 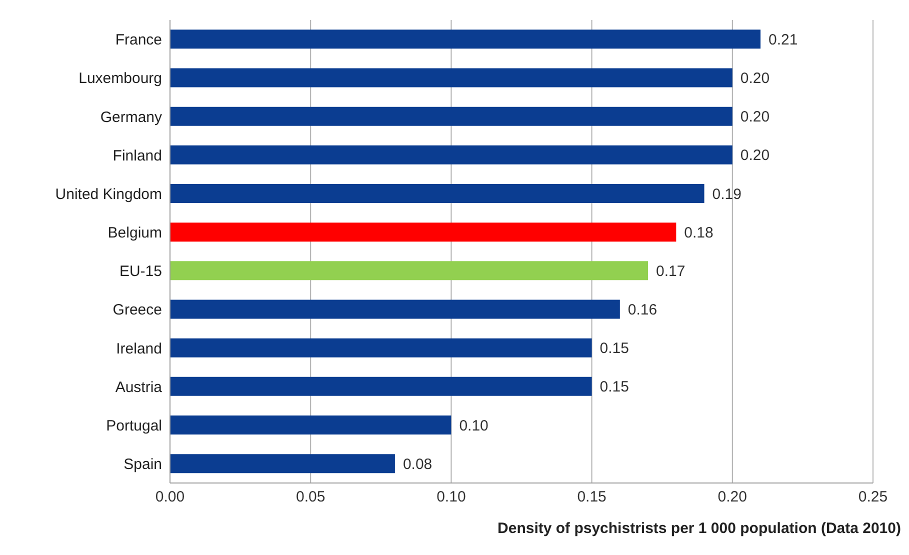 What do you see at coordinates (143, 465) in the screenshot?
I see `y-tick-label: Spain` at bounding box center [143, 465].